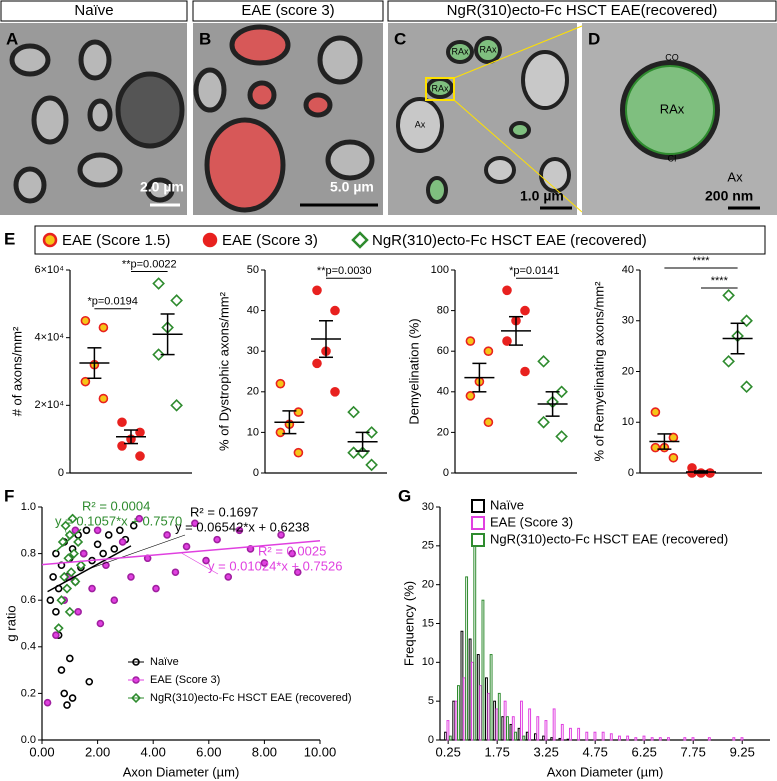 The image size is (777, 781). What do you see at coordinates (199, 563) in the screenshot?
I see `annot-leader` at bounding box center [199, 563].